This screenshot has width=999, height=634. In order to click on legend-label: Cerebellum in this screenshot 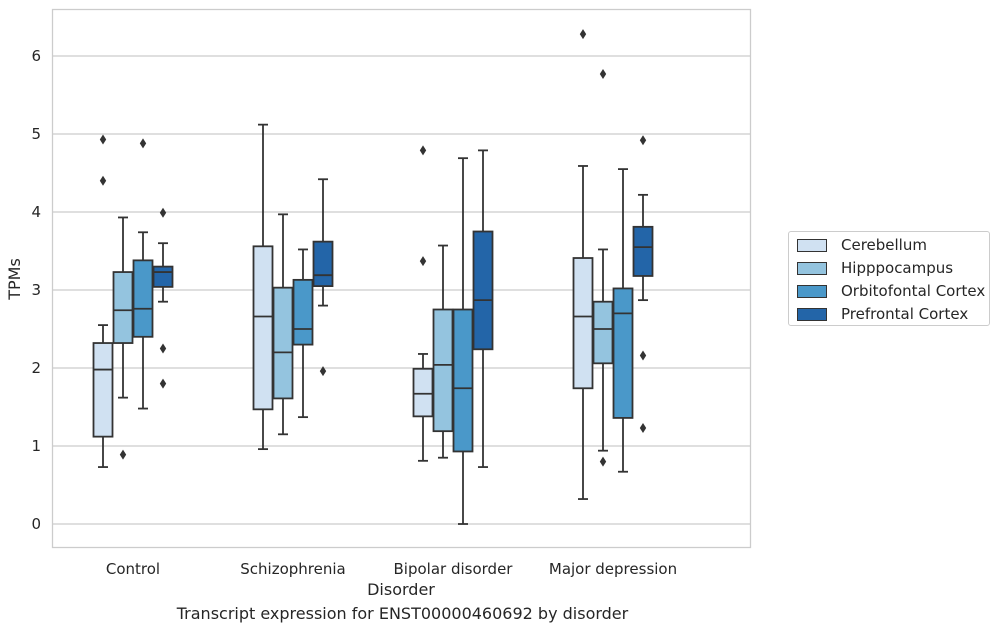, I will do `click(884, 245)`.